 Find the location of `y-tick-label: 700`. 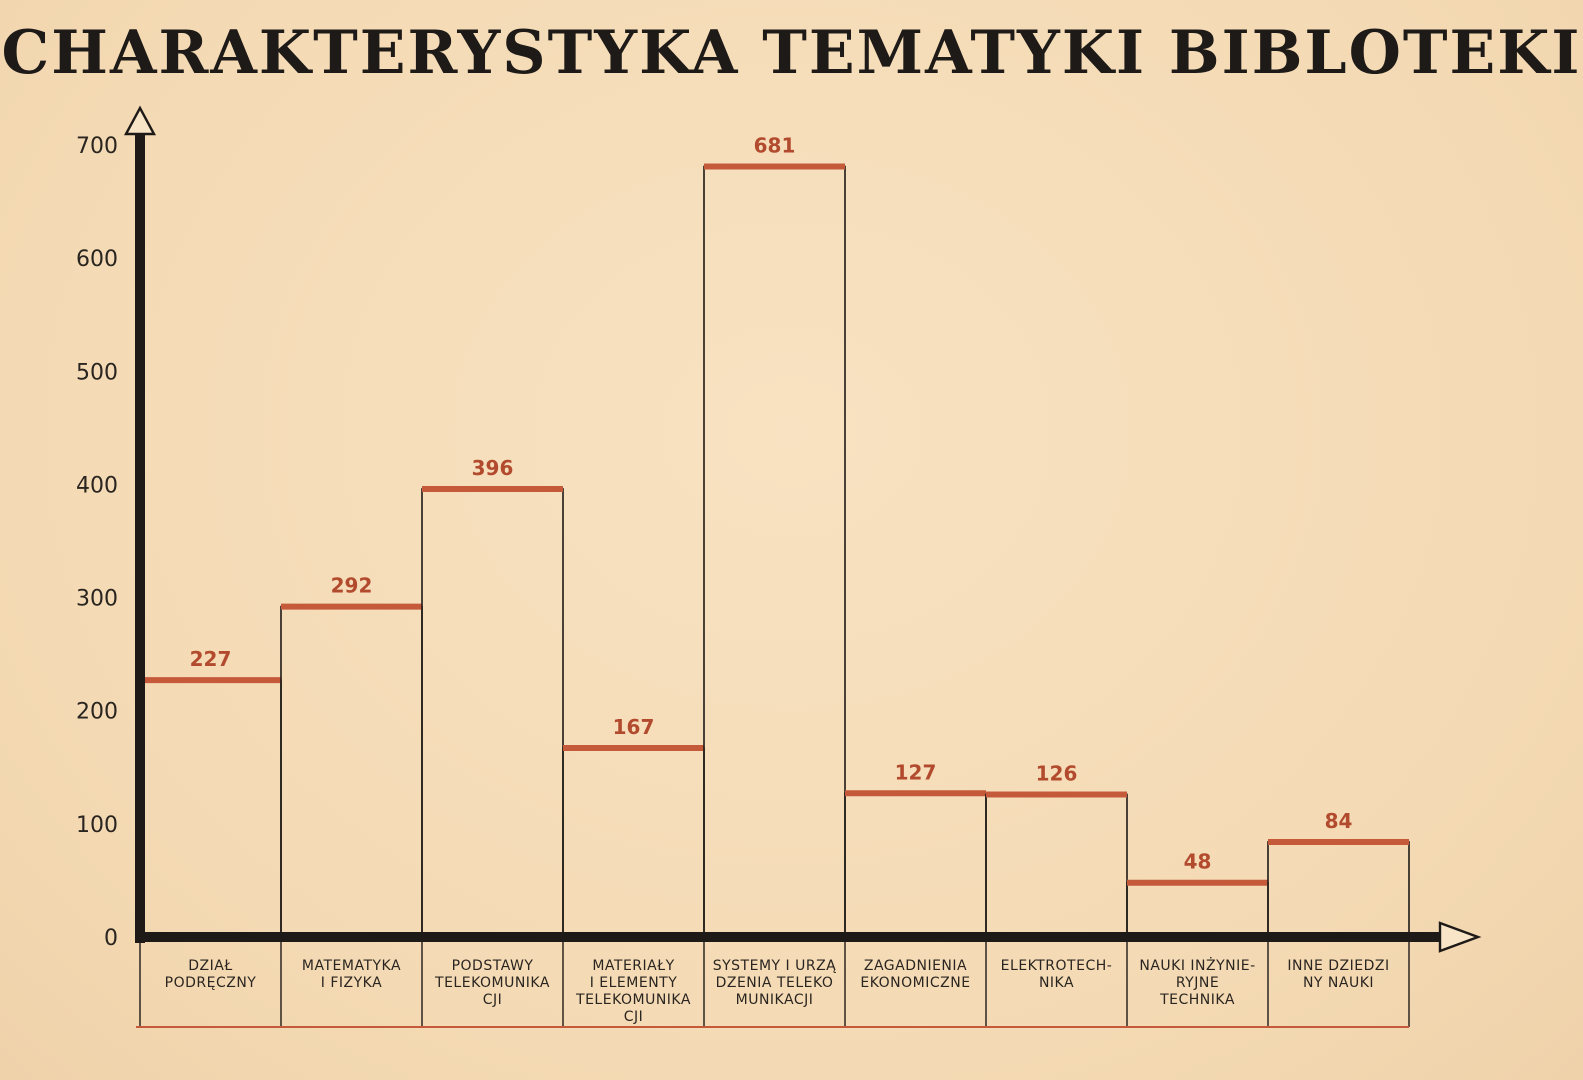

y-tick-label: 700 is located at coordinates (97, 146).